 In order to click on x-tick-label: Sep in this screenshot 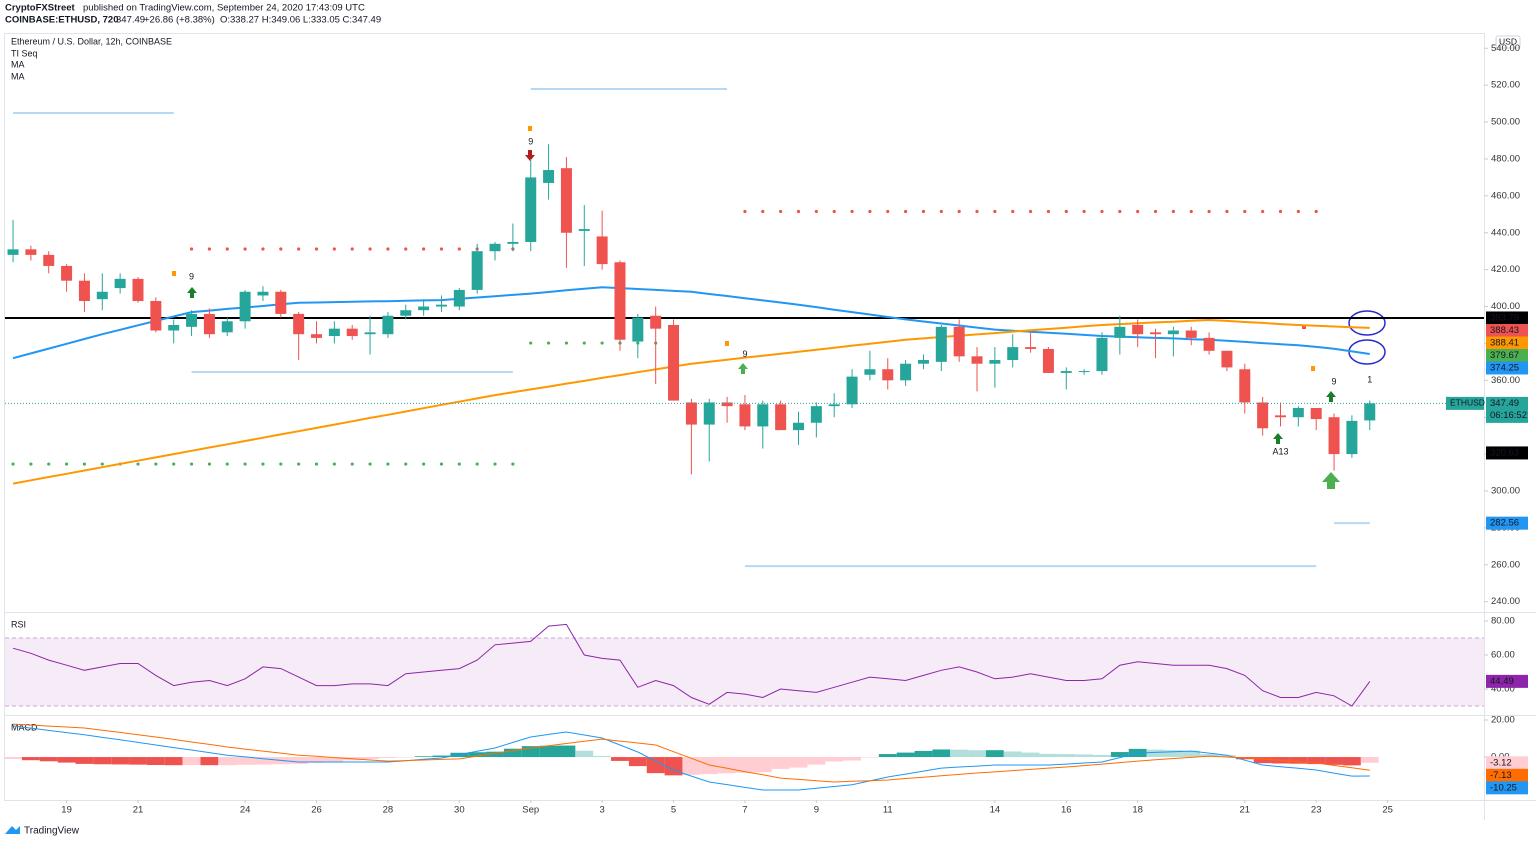, I will do `click(530, 810)`.